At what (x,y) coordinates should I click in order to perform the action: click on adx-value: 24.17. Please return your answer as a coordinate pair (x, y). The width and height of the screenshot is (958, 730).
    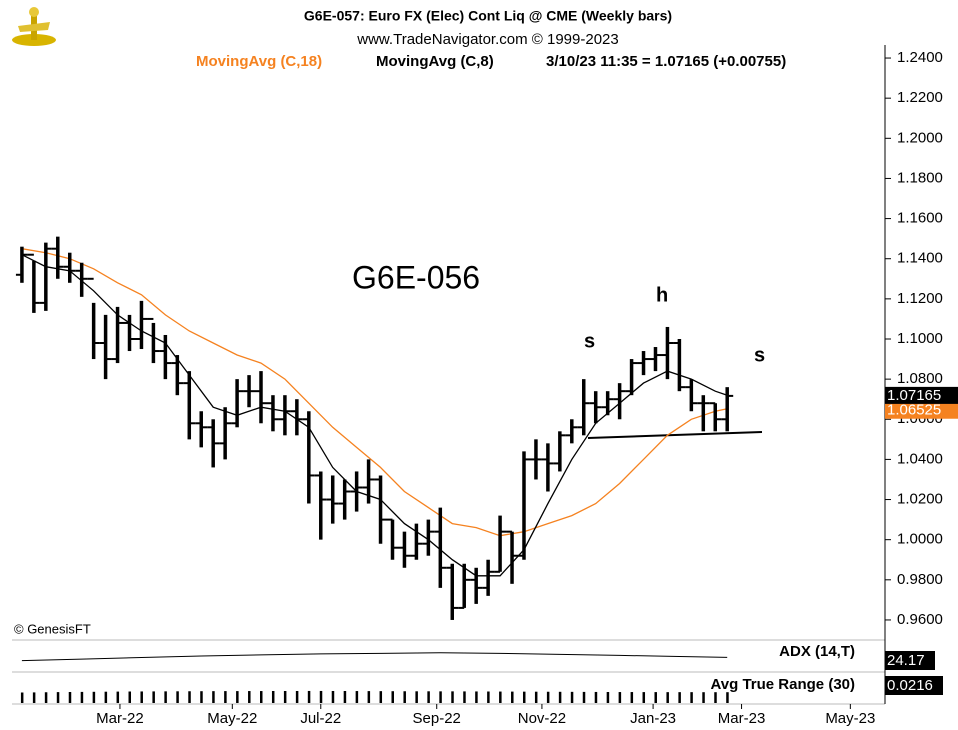
    Looking at the image, I should click on (906, 660).